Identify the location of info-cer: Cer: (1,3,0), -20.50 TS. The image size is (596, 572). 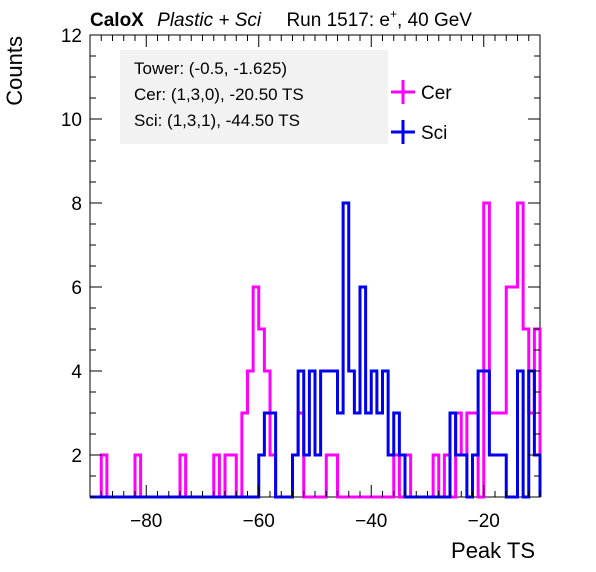
(219, 94).